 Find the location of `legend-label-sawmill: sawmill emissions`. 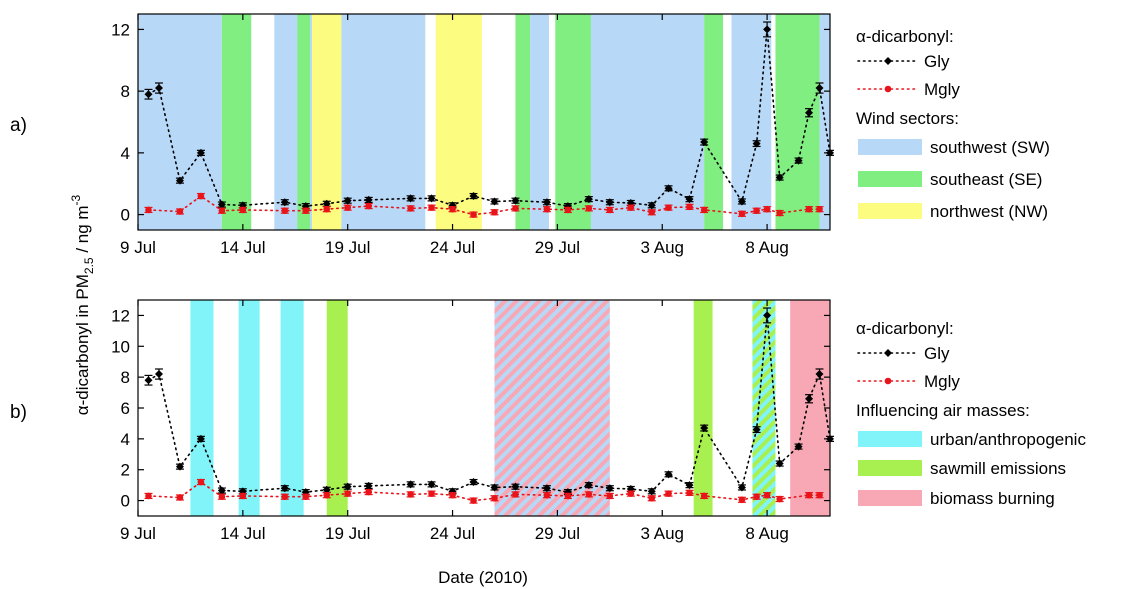

legend-label-sawmill: sawmill emissions is located at coordinates (998, 468).